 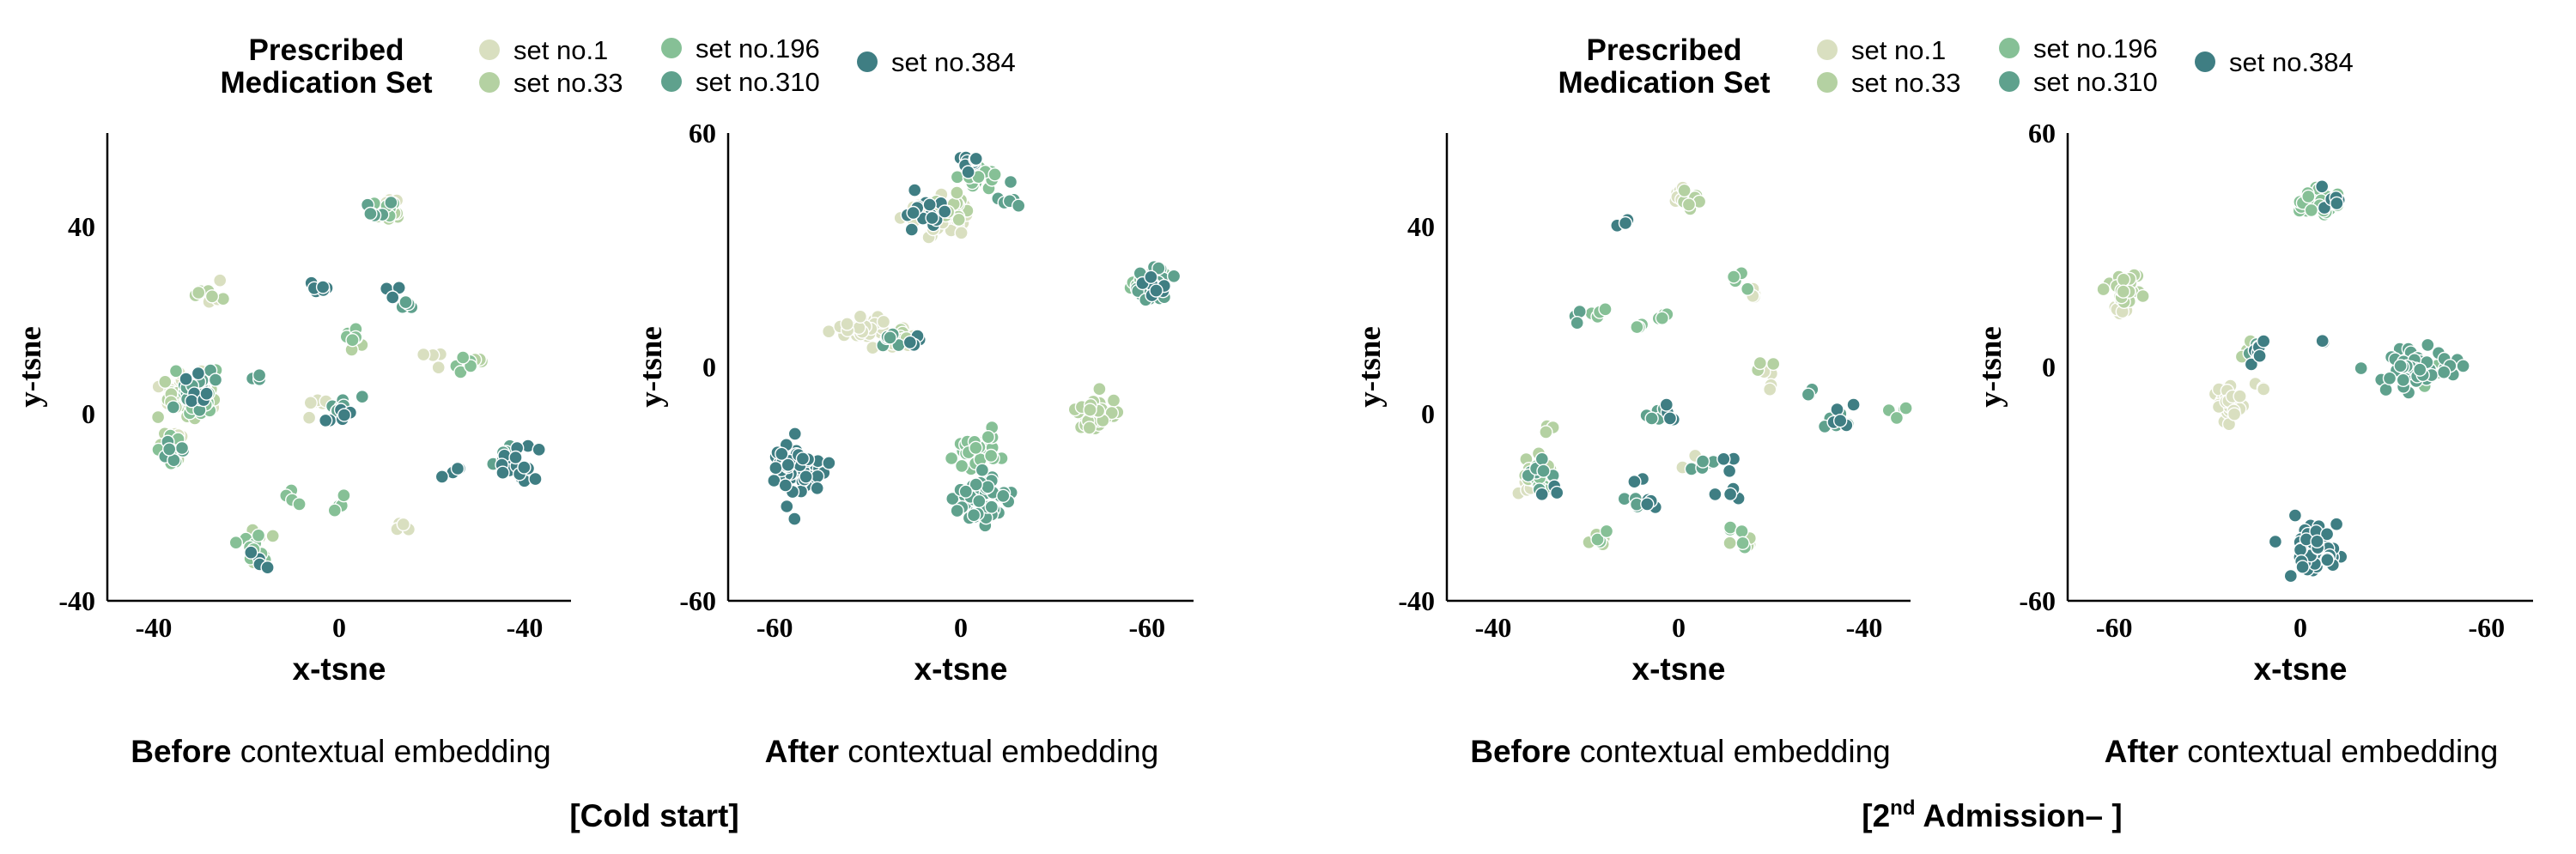 What do you see at coordinates (1876, 815) in the screenshot?
I see `group-caption-text: [2` at bounding box center [1876, 815].